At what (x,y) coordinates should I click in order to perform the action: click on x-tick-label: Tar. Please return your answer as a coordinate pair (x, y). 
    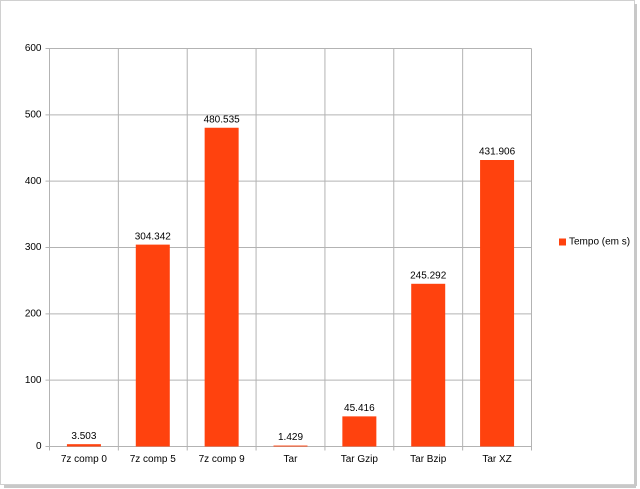
    Looking at the image, I should click on (291, 459).